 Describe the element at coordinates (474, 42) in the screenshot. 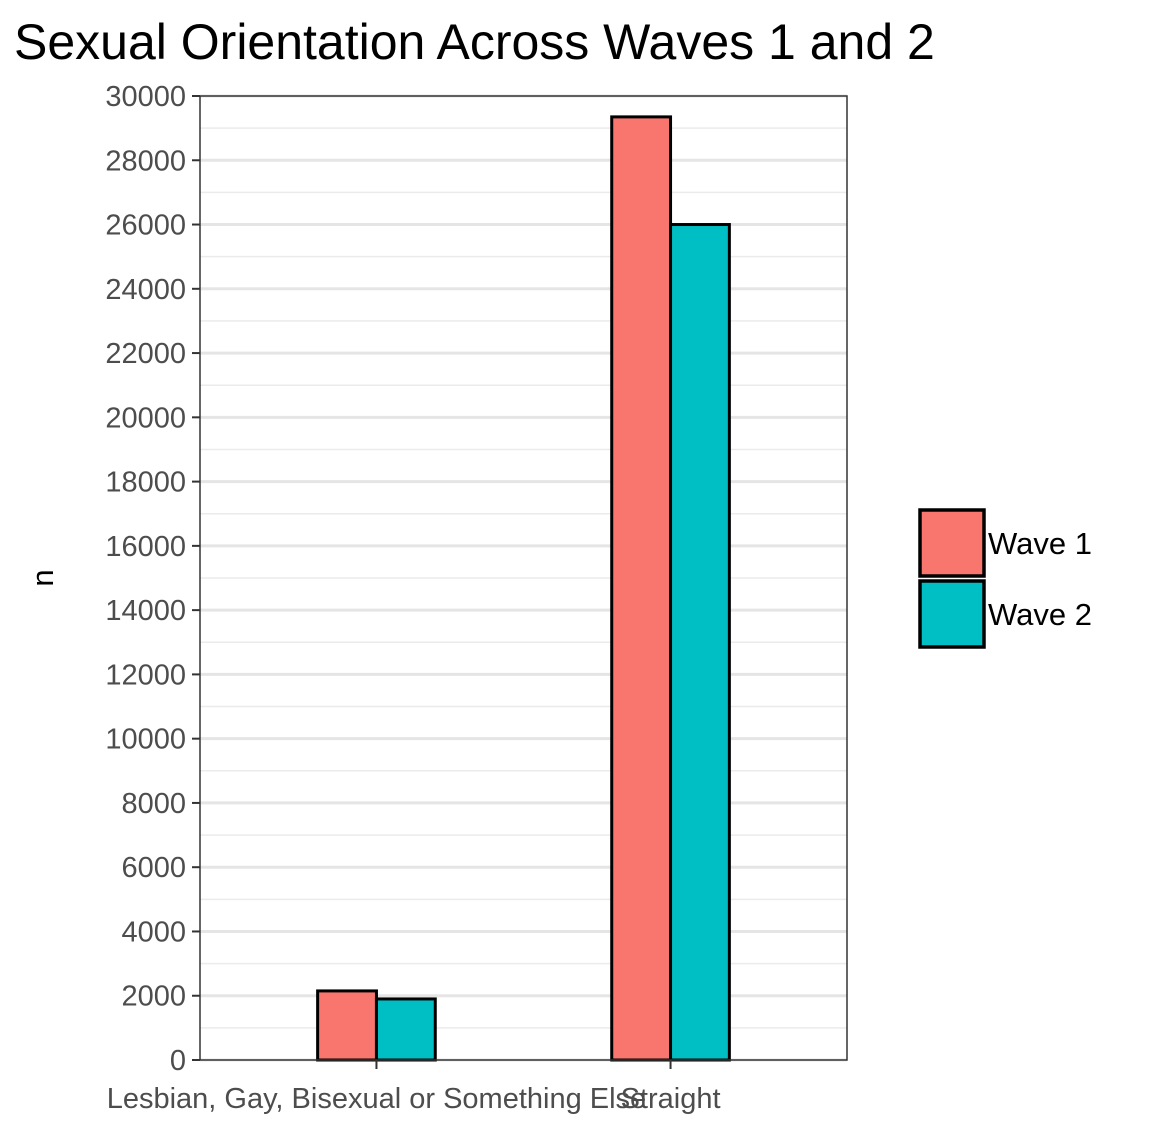

I see `chart-title: Sexual Orientation Across Waves 1 and 2` at that location.